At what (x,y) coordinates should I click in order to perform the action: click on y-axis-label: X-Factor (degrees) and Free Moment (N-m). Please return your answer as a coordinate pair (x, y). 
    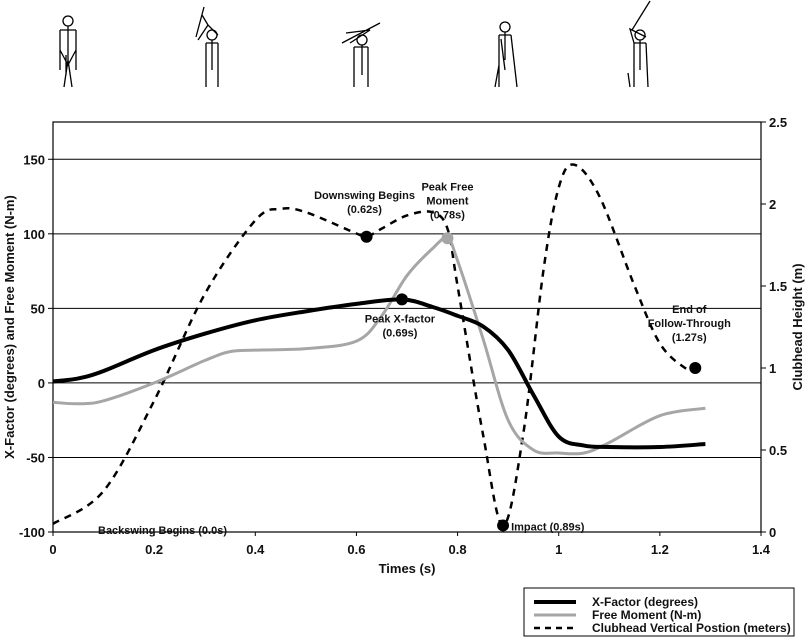
    Looking at the image, I should click on (9, 327).